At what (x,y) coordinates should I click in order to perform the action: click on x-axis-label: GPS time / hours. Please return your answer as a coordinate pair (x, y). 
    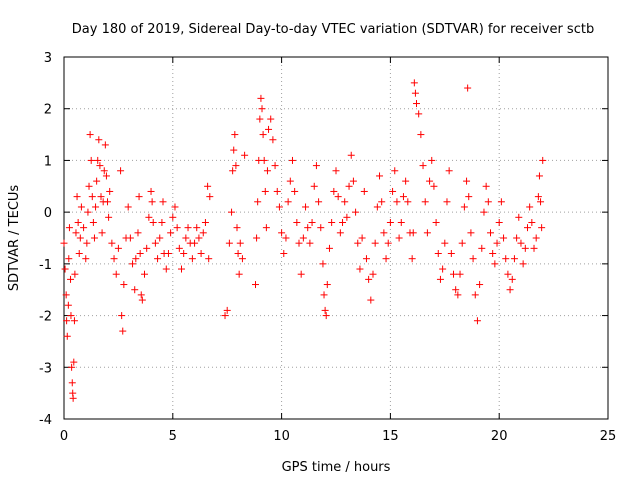
    Looking at the image, I should click on (336, 467).